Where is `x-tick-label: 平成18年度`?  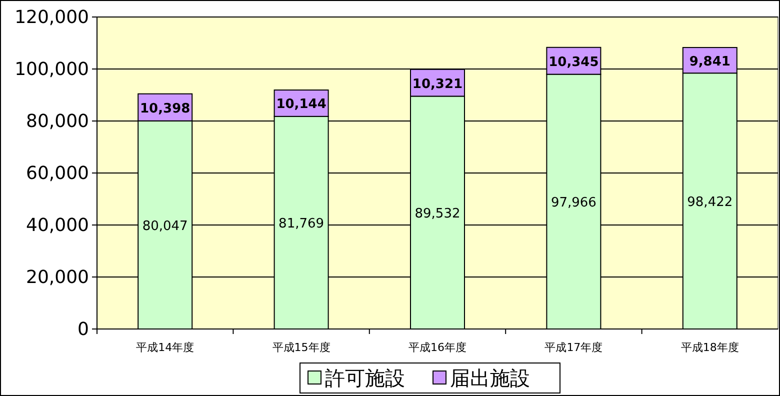
x-tick-label: 平成18年度 is located at coordinates (709, 347).